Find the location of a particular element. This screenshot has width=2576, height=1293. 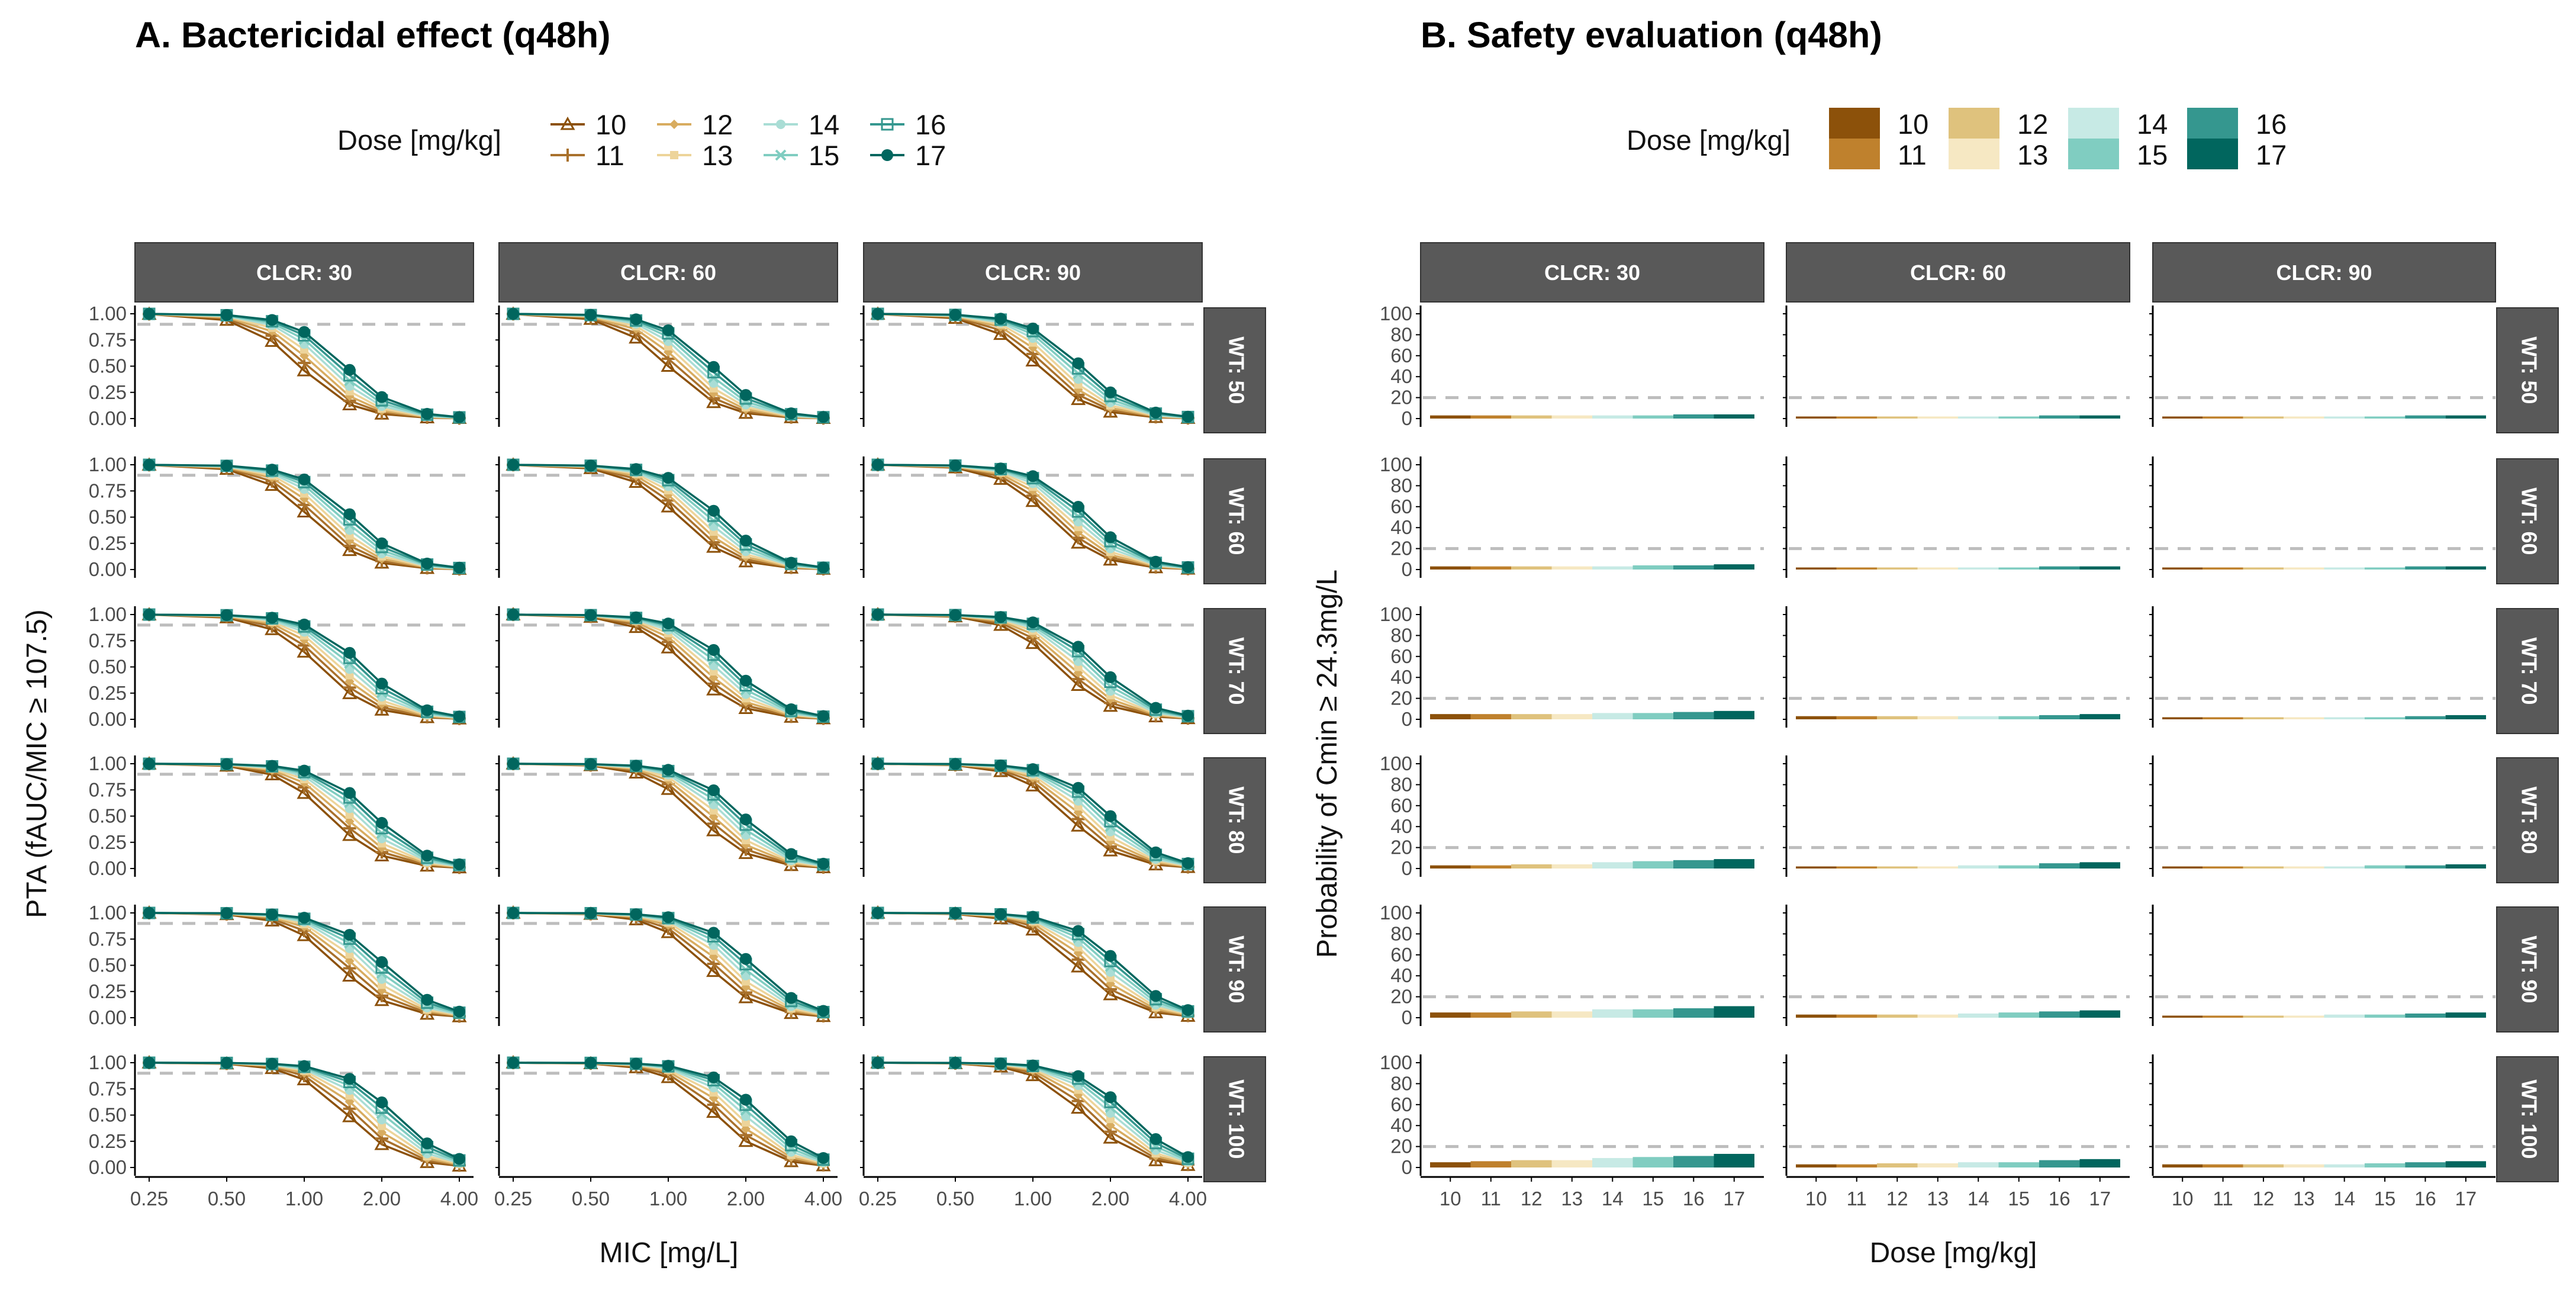

y-tick-label: 0.75 is located at coordinates (108, 1088).